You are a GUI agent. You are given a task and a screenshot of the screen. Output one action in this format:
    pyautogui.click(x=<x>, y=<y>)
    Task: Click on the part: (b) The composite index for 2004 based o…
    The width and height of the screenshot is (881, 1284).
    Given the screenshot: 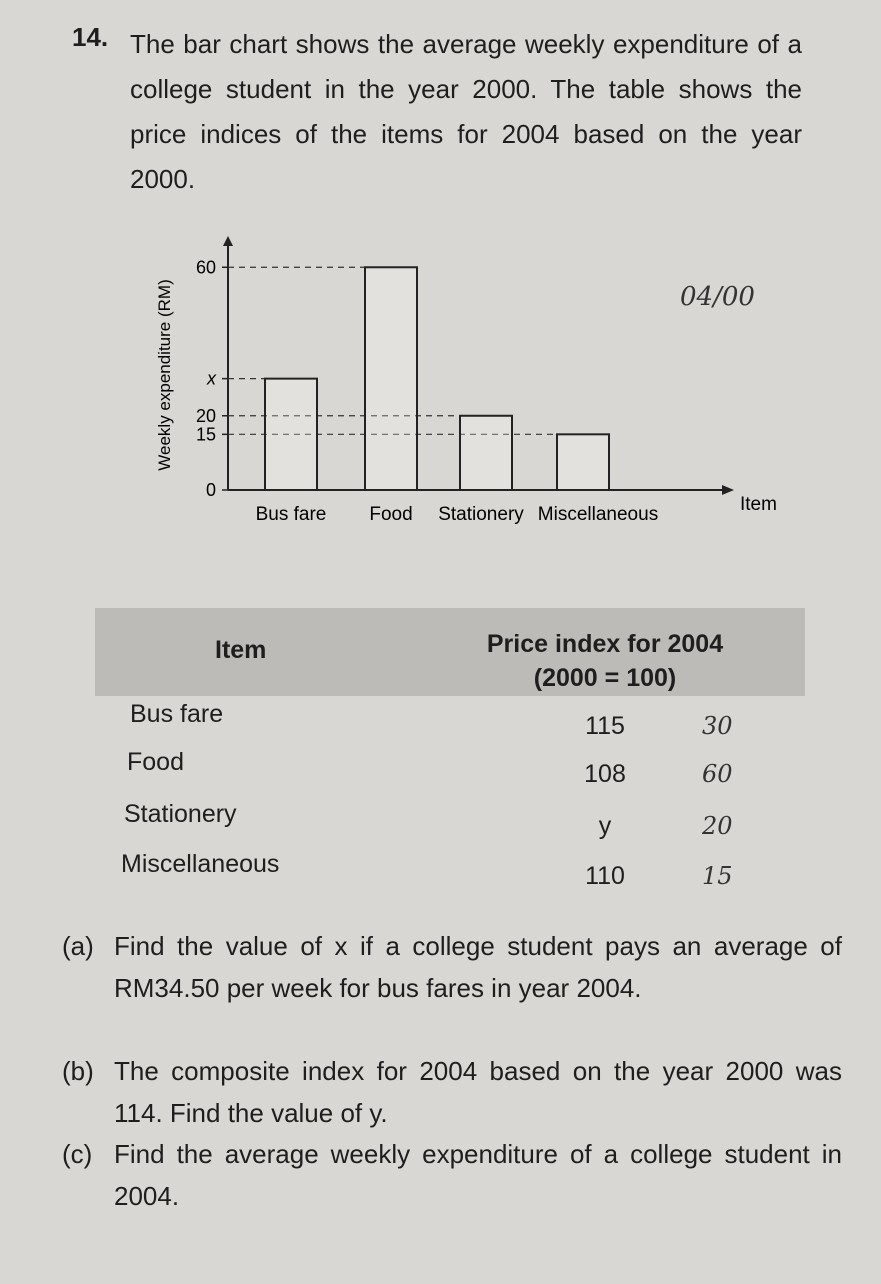 What is the action you would take?
    pyautogui.click(x=452, y=1092)
    